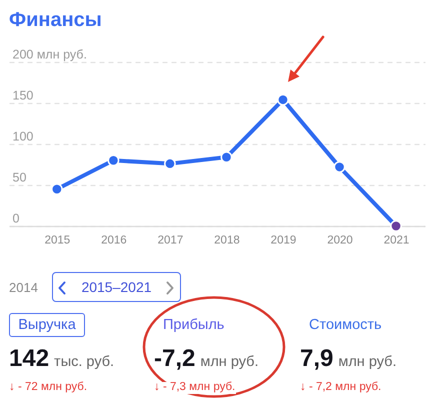  What do you see at coordinates (317, 358) in the screenshot?
I see `text: 7,9` at bounding box center [317, 358].